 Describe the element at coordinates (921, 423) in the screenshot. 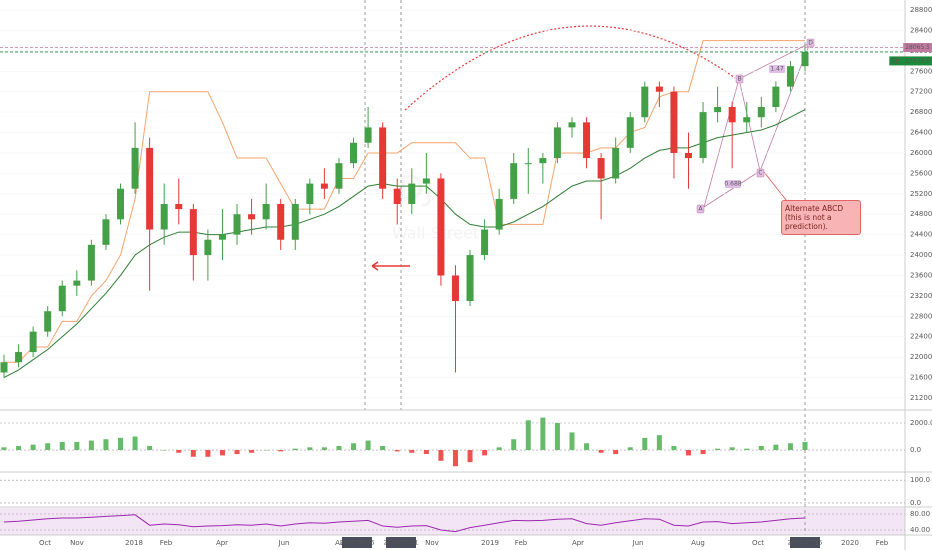

I see `y-tick-label: 2000.0` at that location.